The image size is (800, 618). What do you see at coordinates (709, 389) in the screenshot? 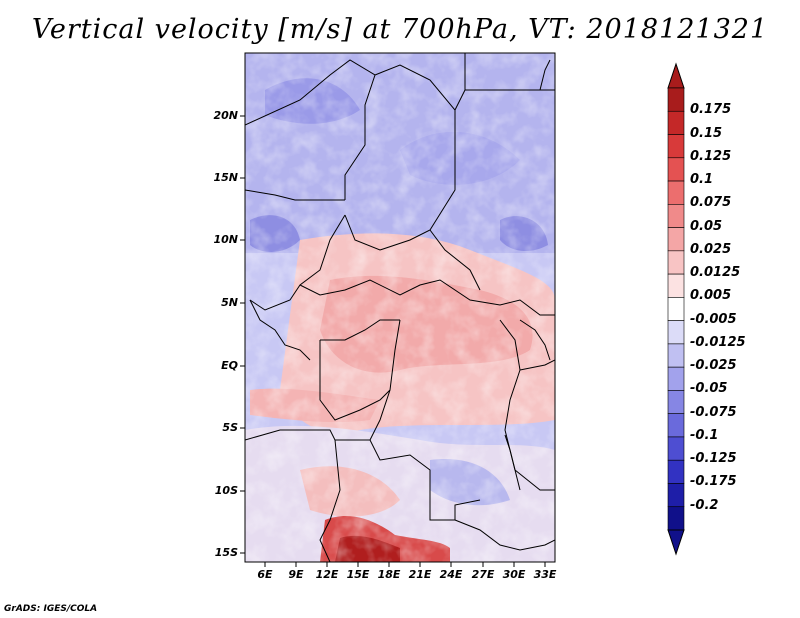
I see `colorbar-label: -0.05` at bounding box center [709, 389].